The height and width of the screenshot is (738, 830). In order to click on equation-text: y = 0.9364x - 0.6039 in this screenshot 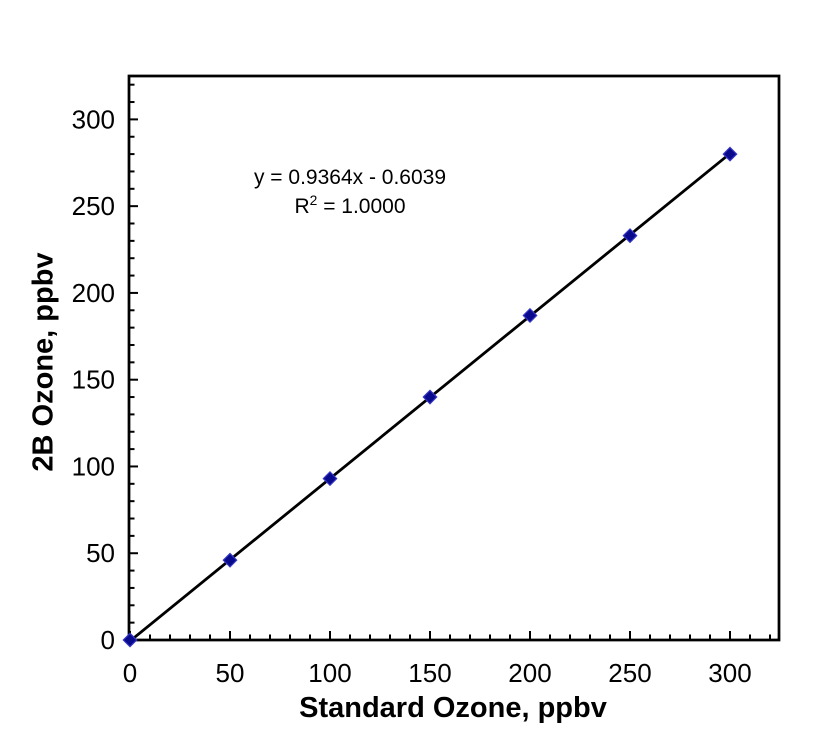, I will do `click(350, 177)`.